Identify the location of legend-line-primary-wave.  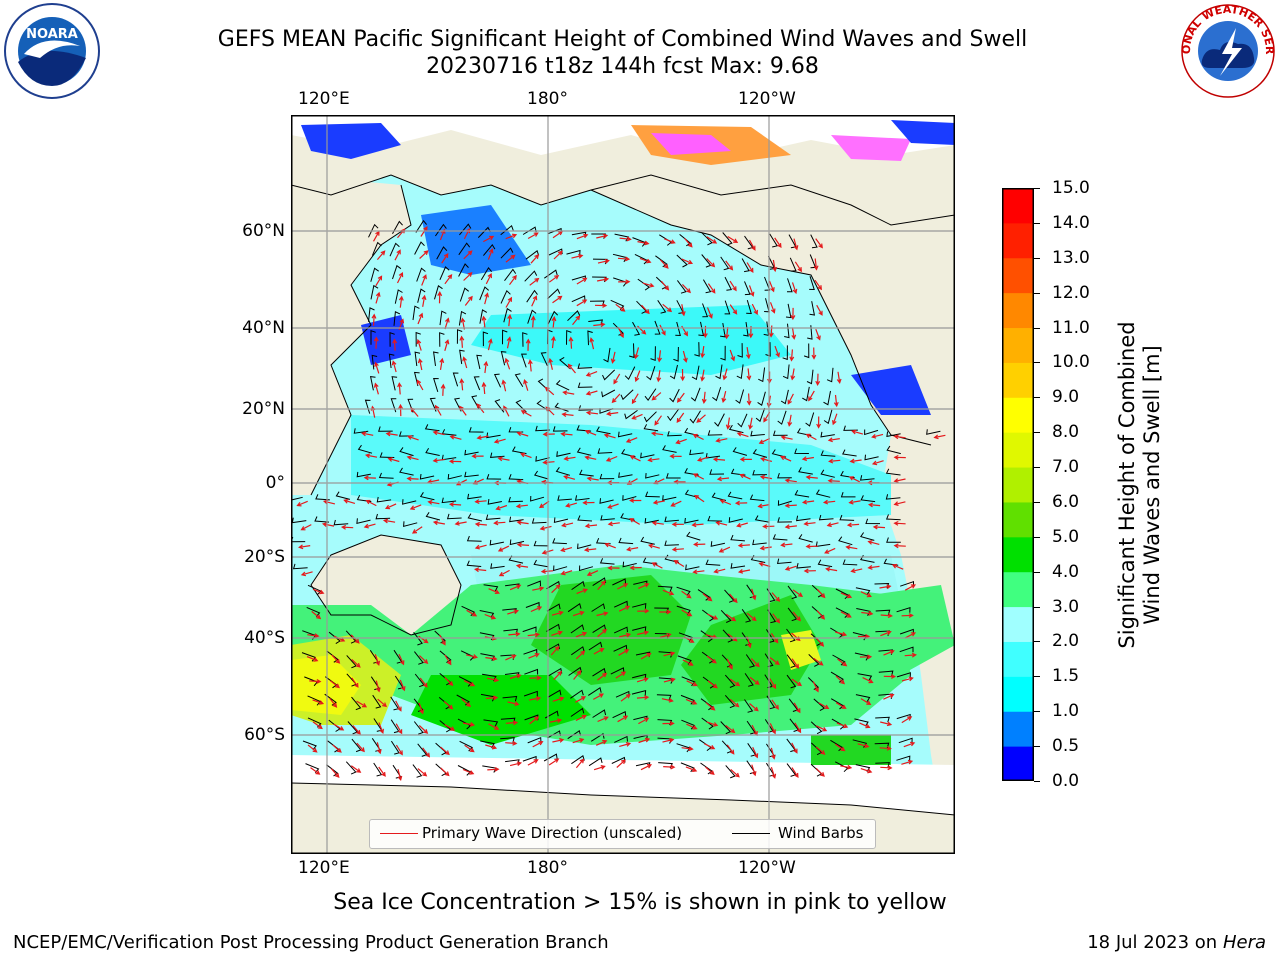
(399, 833).